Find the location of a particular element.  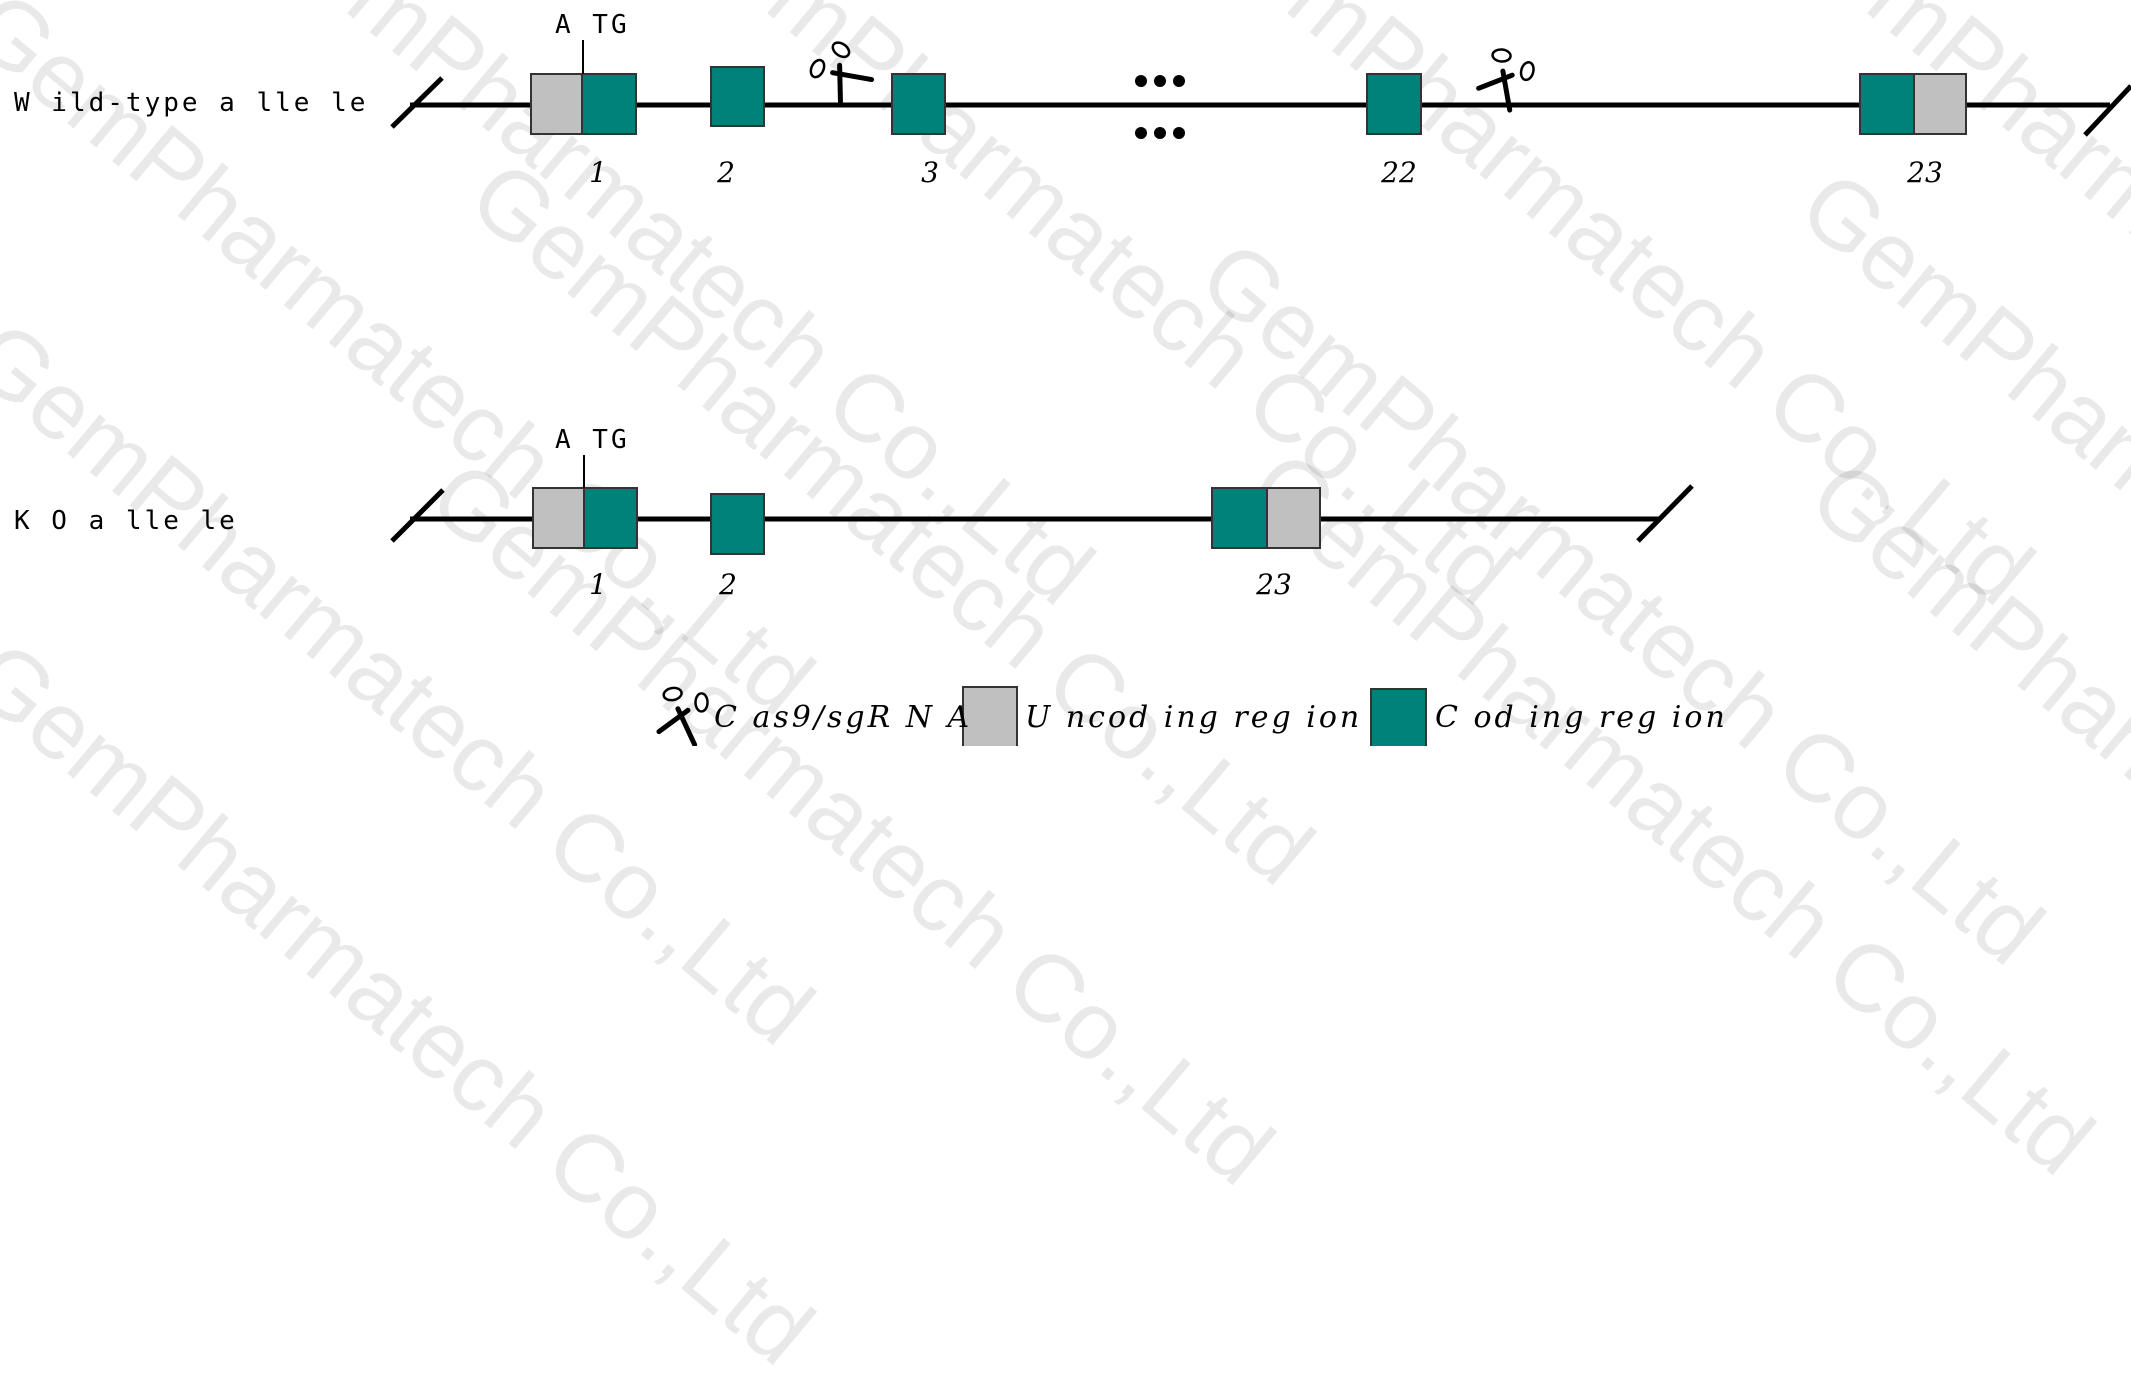

legend is located at coordinates (1038, 712).